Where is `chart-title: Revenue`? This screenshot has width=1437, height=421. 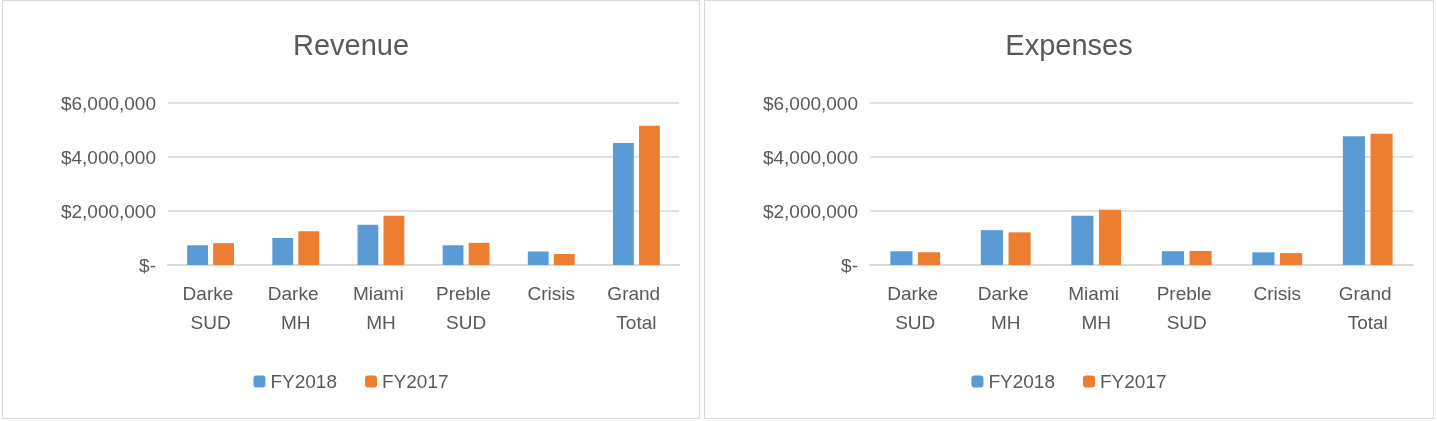
chart-title: Revenue is located at coordinates (351, 44).